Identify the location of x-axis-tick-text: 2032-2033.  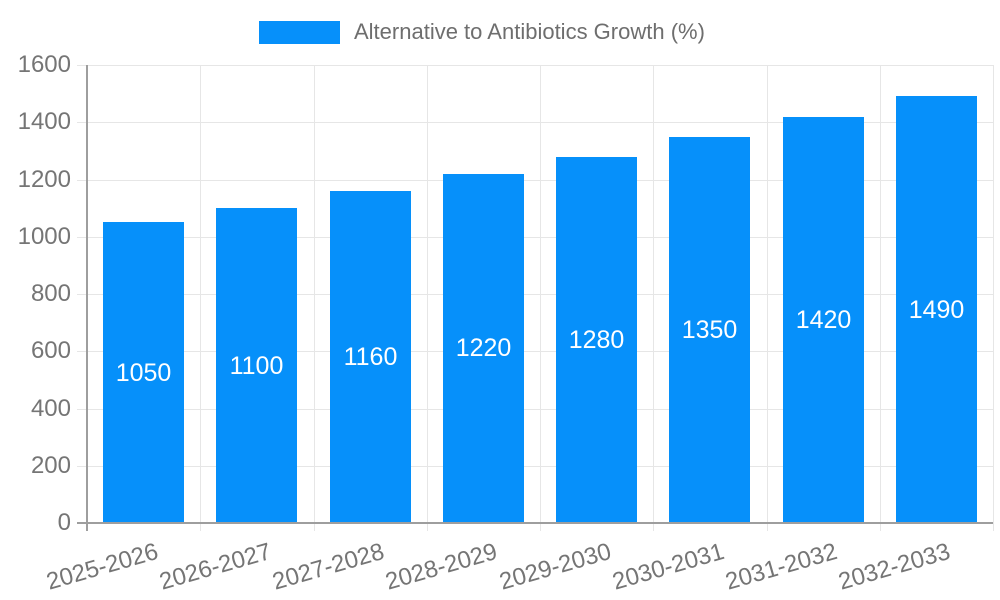
(894, 567).